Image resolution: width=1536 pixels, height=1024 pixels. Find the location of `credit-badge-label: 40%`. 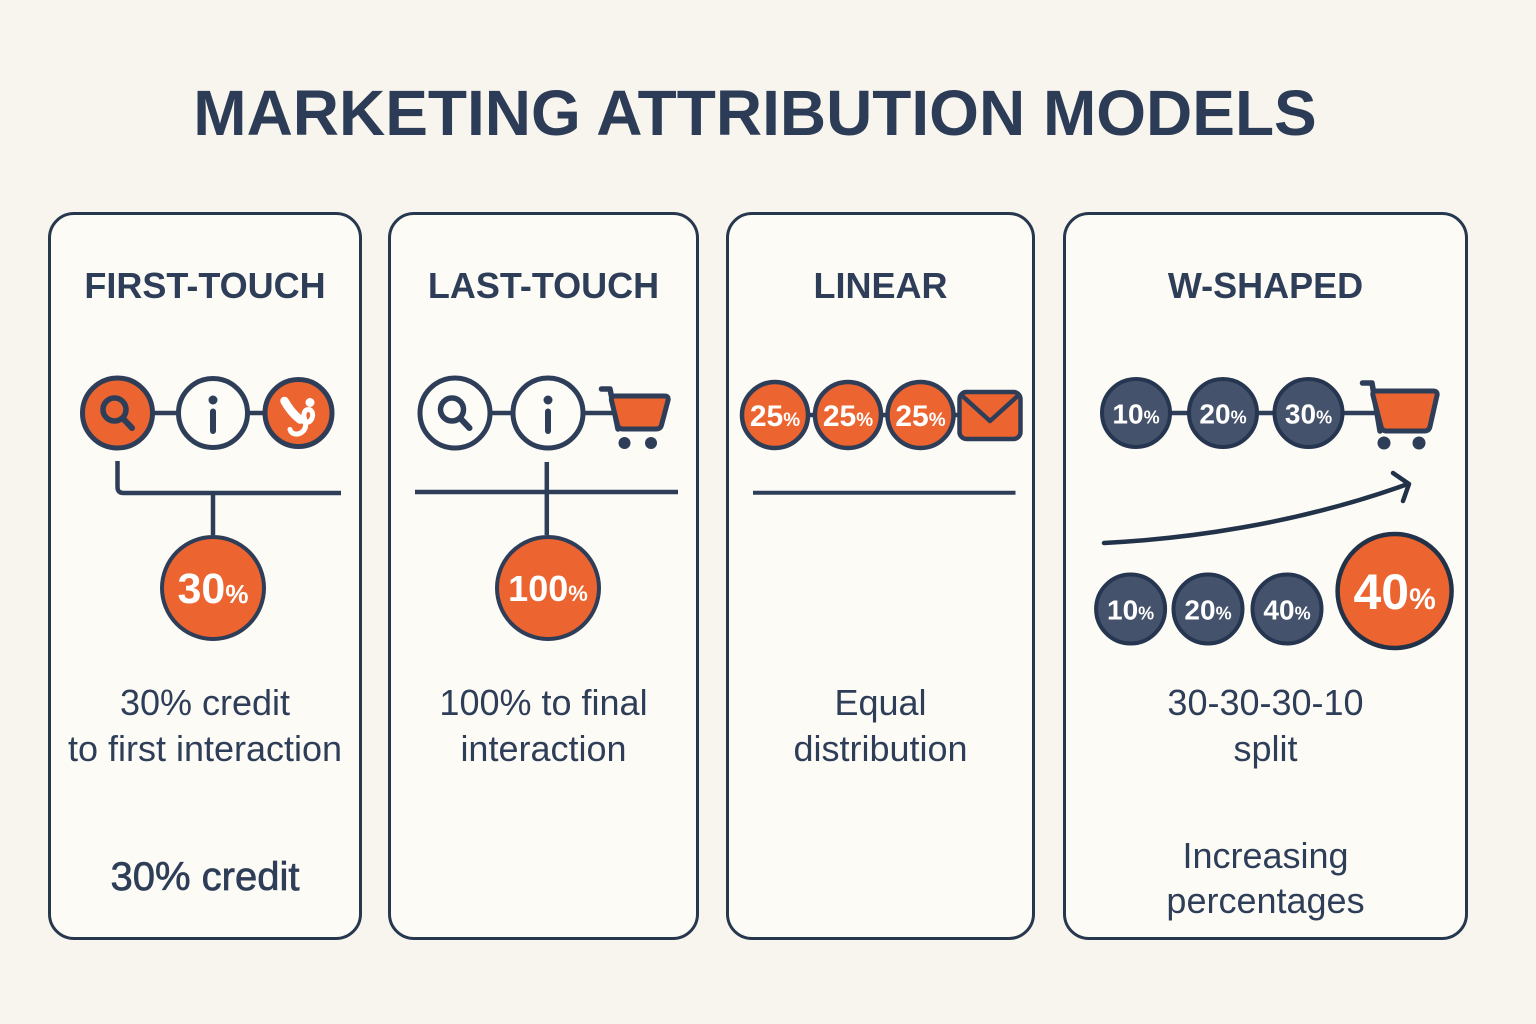

credit-badge-label: 40% is located at coordinates (1394, 592).